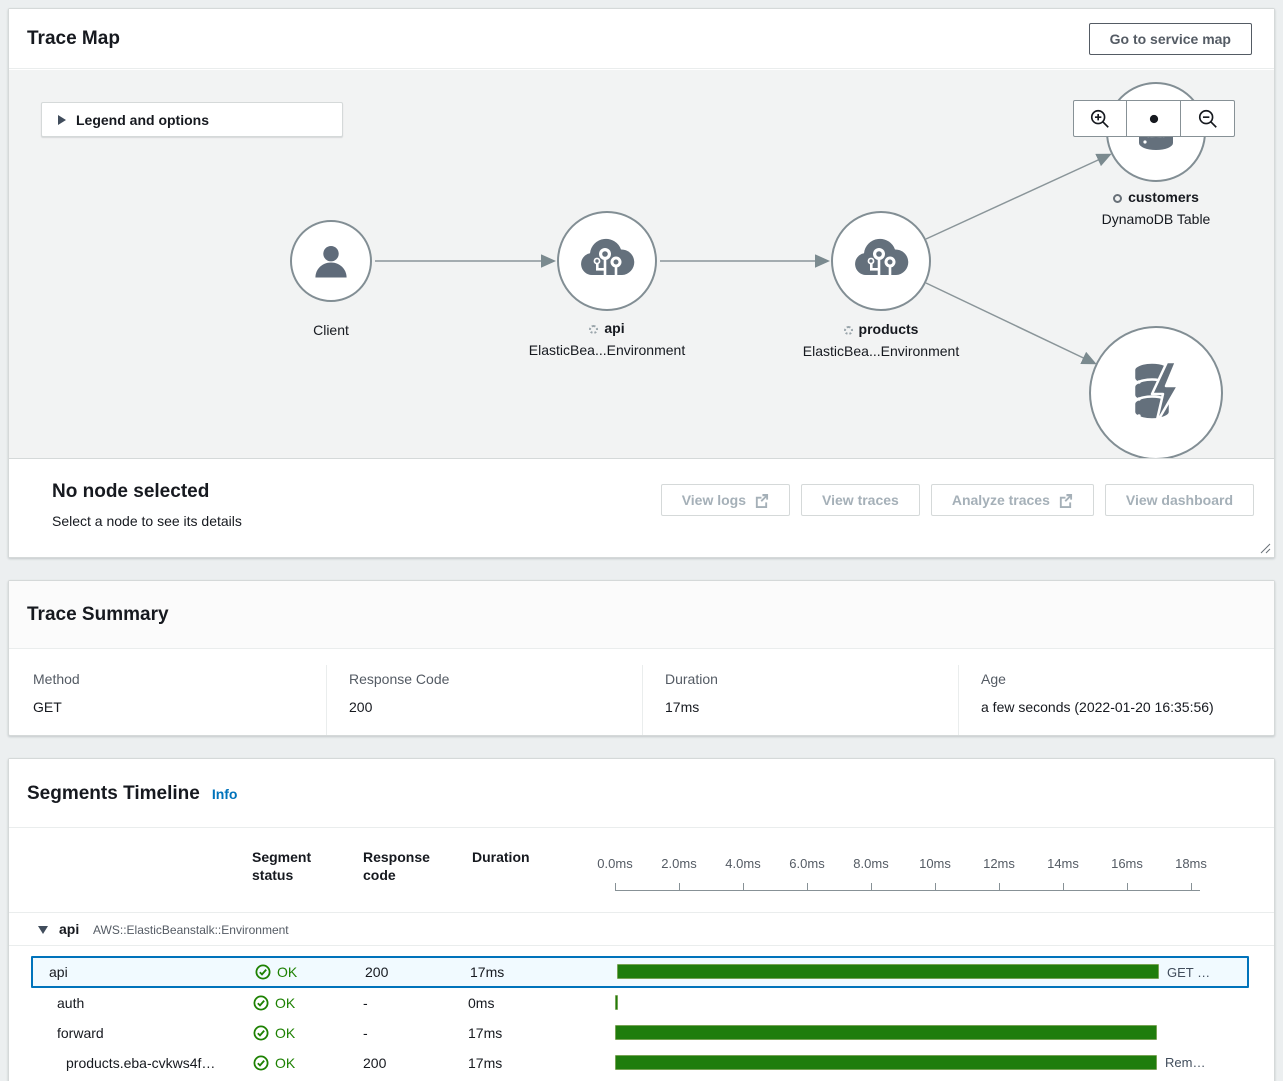 This screenshot has height=1081, width=1283. What do you see at coordinates (1118, 198) in the screenshot?
I see `status-ring-customers` at bounding box center [1118, 198].